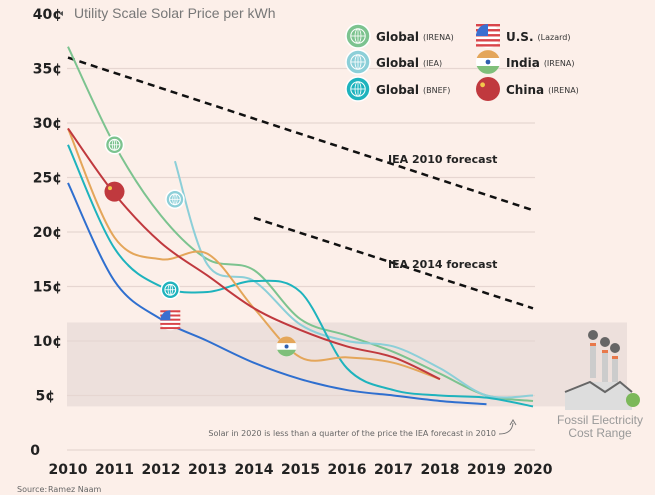  I want to click on x-tick-label: 2019, so click(486, 470).